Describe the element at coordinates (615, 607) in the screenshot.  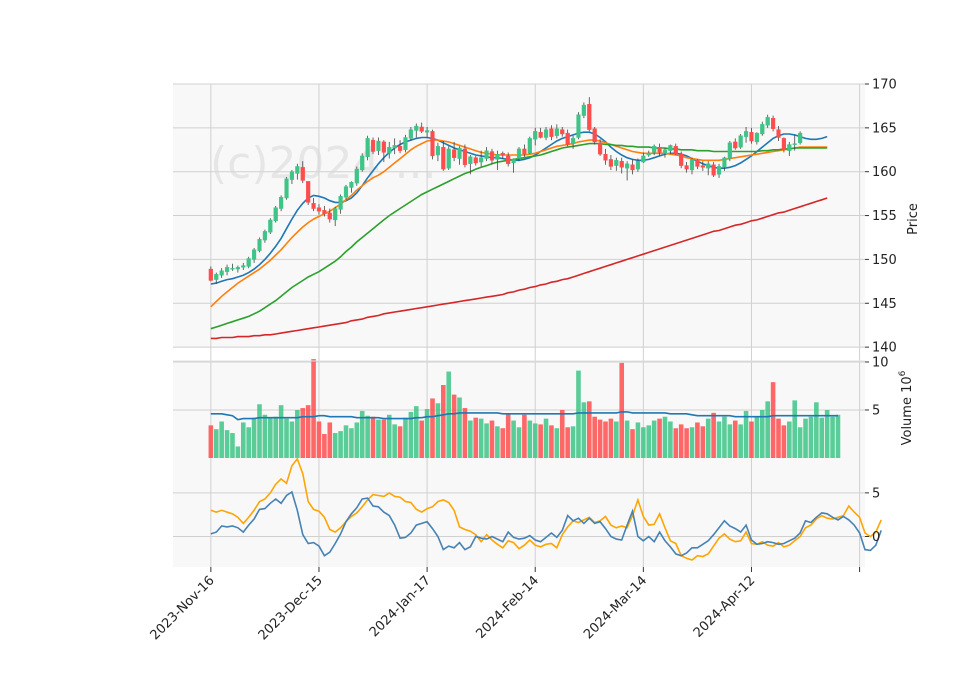
I see `x-tick-label: 2024-Mar-14` at that location.